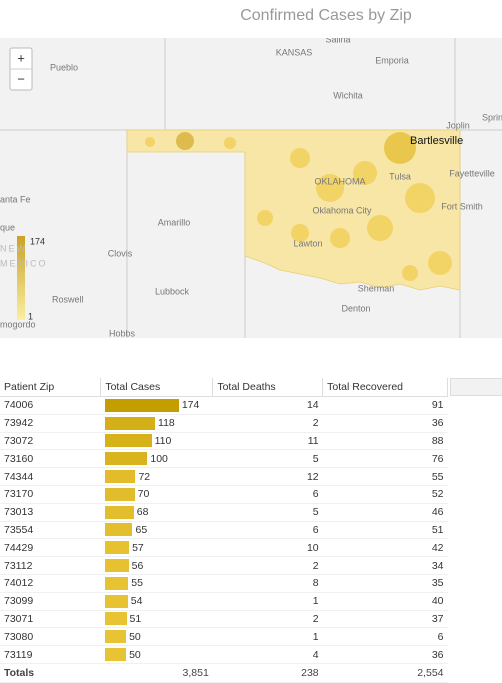 The height and width of the screenshot is (683, 502). Describe the element at coordinates (156, 565) in the screenshot. I see `cases-cell: 56` at that location.